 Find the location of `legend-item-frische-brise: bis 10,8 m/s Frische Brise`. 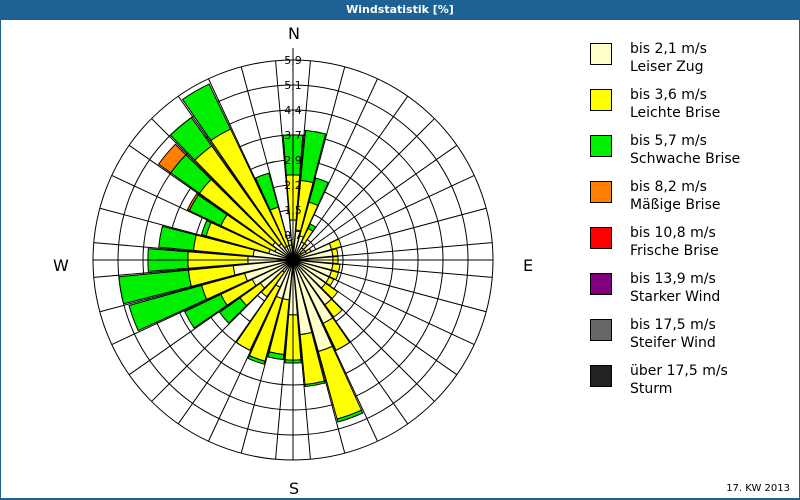

legend-item-frische-brise: bis 10,8 m/s Frische Brise is located at coordinates (690, 247).